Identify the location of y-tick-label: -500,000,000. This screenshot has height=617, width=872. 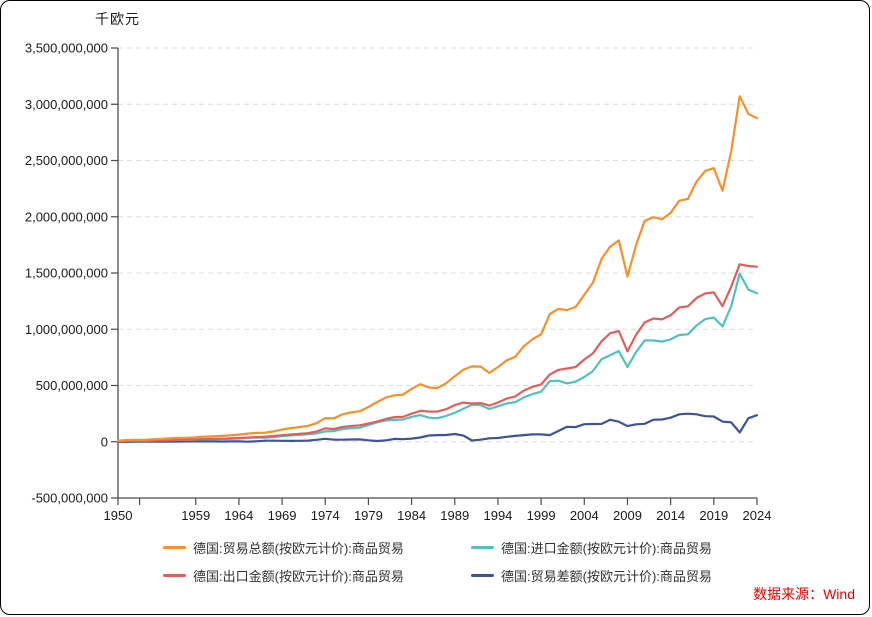
(69, 498).